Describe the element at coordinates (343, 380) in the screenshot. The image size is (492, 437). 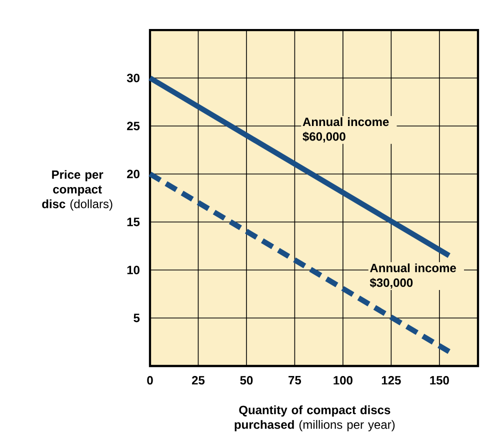
I see `x-tick-label: 100` at that location.